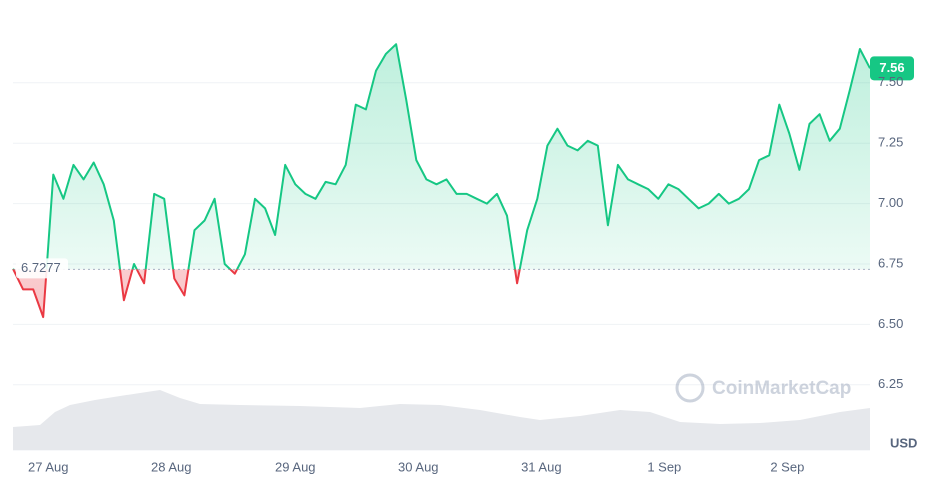 This screenshot has width=949, height=504. What do you see at coordinates (781, 388) in the screenshot?
I see `watermark-text: CoinMarketCap` at bounding box center [781, 388].